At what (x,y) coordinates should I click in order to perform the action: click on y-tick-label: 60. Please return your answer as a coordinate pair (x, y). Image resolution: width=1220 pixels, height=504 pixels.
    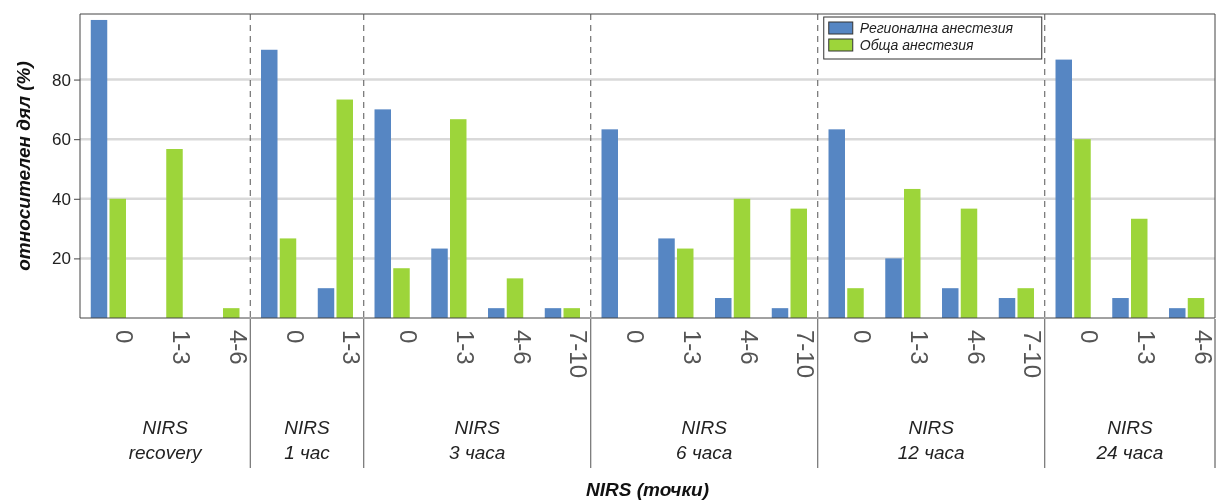
    Looking at the image, I should click on (61, 140).